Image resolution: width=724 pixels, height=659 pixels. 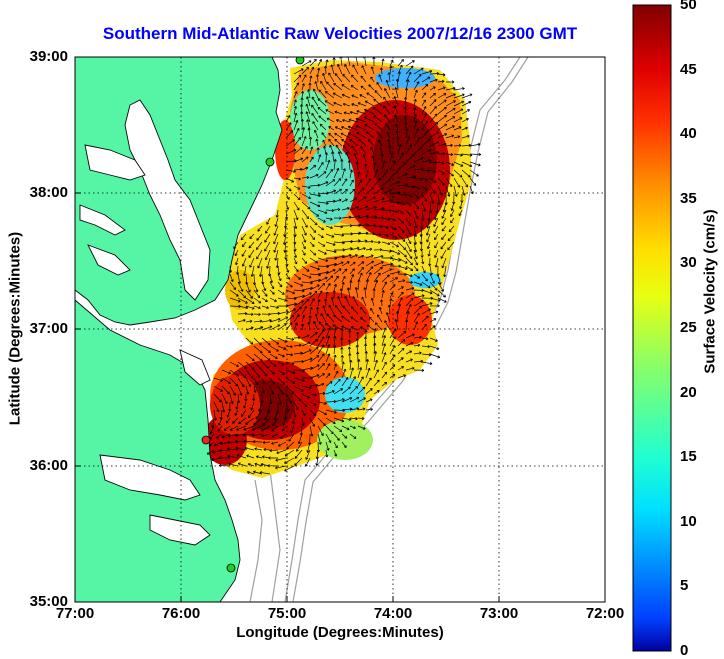 What do you see at coordinates (48, 192) in the screenshot?
I see `y-tick-label: 38:00` at bounding box center [48, 192].